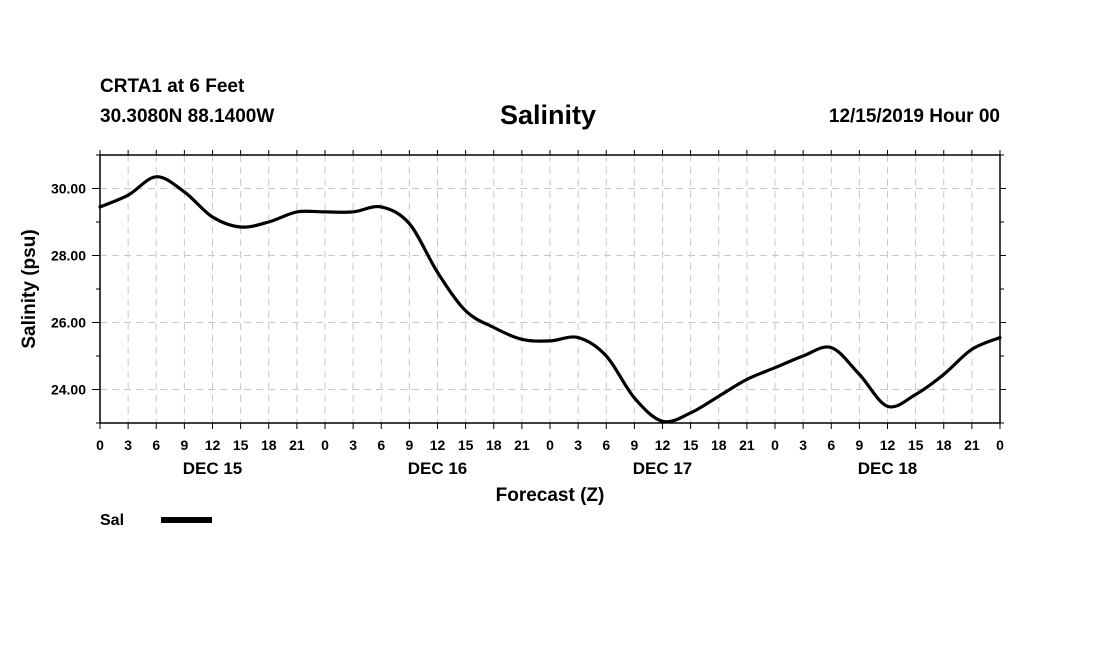 The height and width of the screenshot is (650, 1100). What do you see at coordinates (68, 390) in the screenshot?
I see `y-tick-label: 24.00` at bounding box center [68, 390].